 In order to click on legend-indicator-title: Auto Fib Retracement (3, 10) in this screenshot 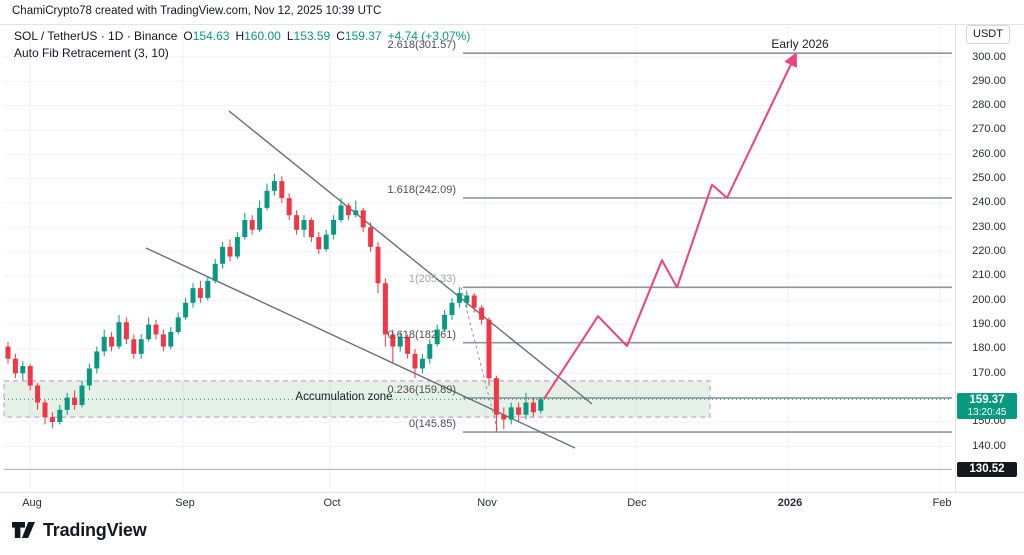, I will do `click(91, 53)`.